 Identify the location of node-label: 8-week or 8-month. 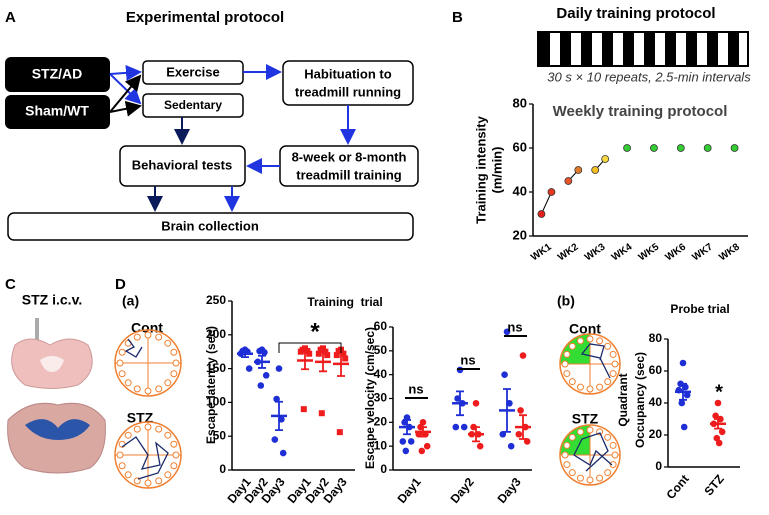
(349, 156).